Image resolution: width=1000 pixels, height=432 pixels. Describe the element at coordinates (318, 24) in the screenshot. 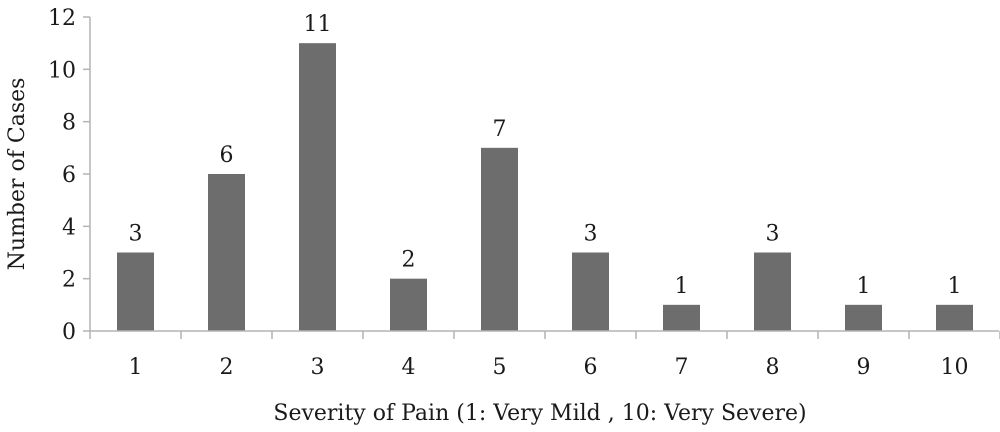

I see `bar-value-label: 11` at that location.